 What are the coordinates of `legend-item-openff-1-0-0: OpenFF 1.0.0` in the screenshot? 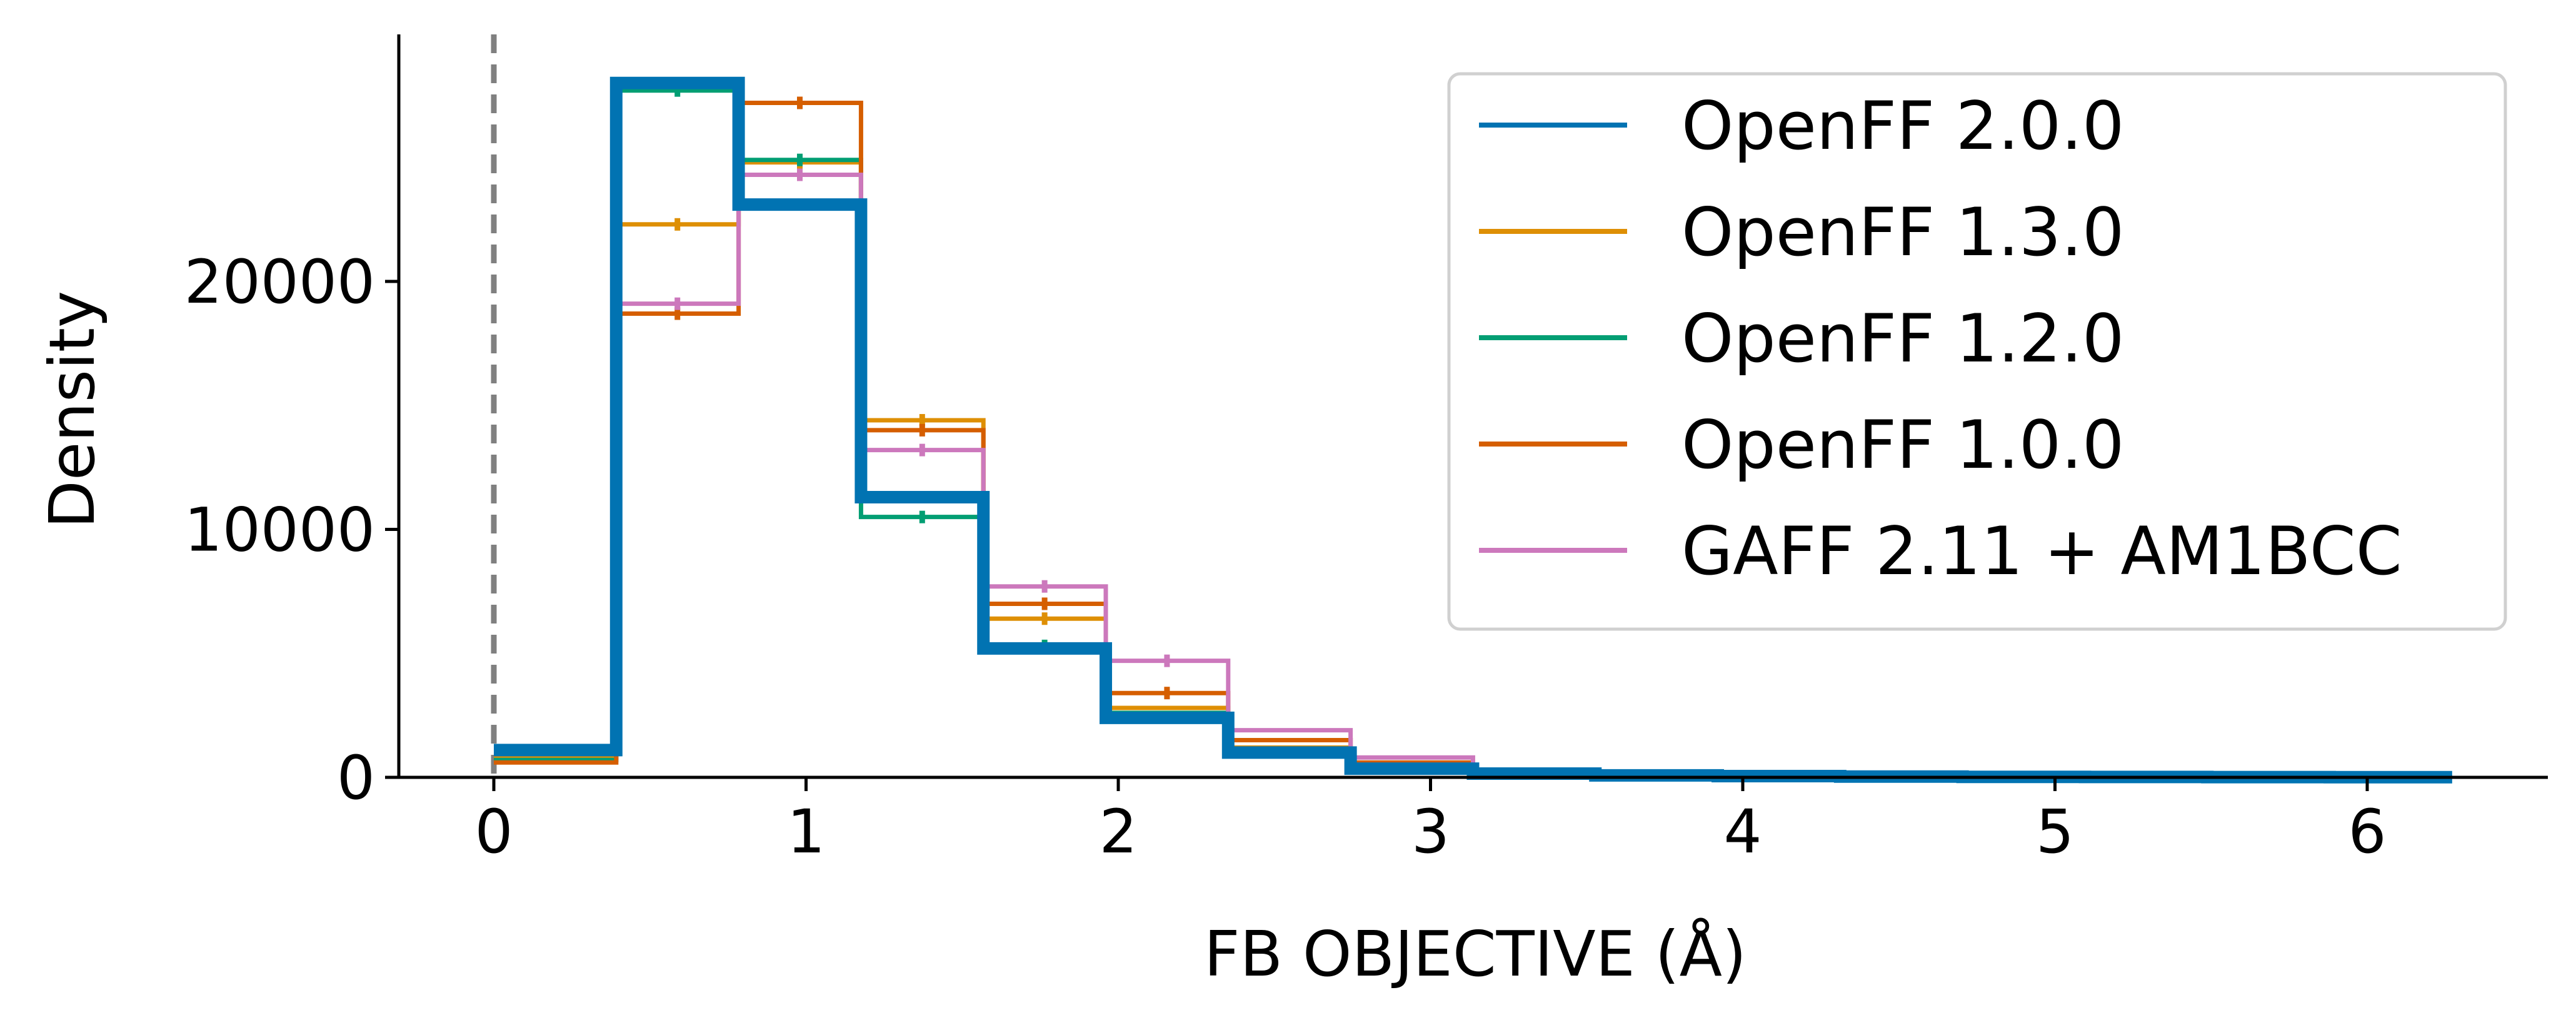 It's located at (1801, 444).